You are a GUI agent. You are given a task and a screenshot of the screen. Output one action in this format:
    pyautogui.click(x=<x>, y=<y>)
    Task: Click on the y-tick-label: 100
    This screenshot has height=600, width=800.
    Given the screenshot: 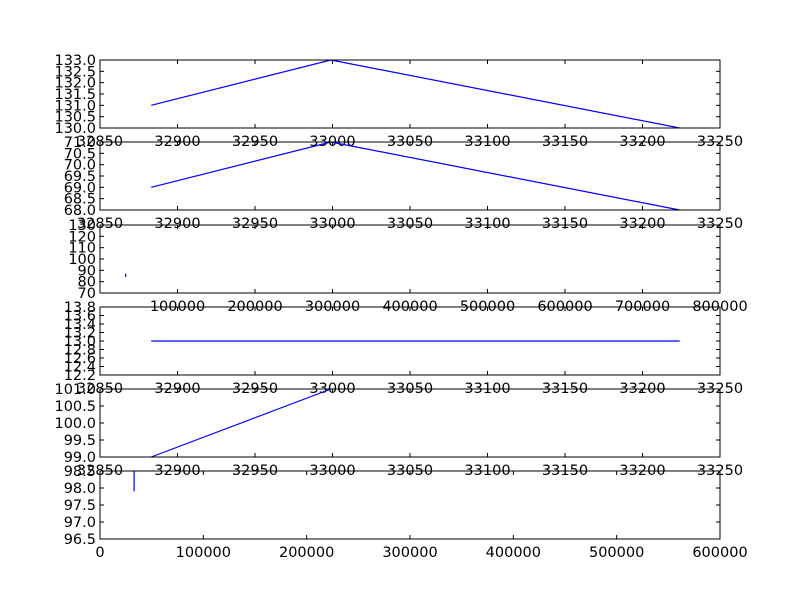 What is the action you would take?
    pyautogui.click(x=82, y=260)
    